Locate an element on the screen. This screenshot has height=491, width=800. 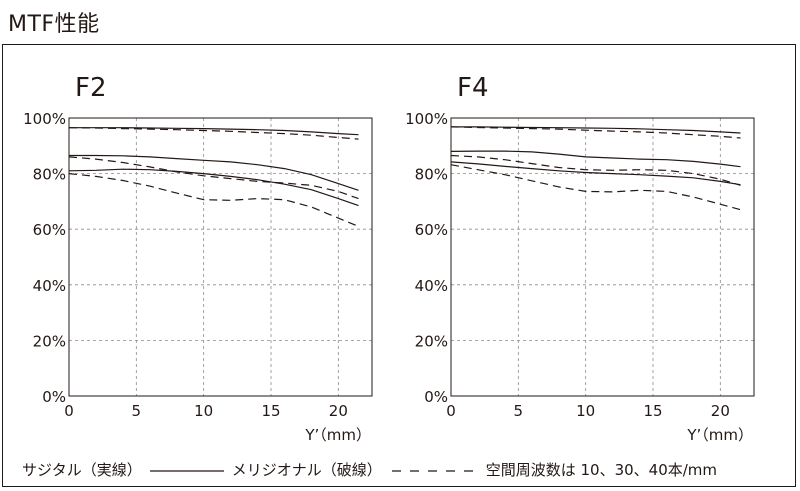
legend: サジタル（実線） メリジオナル（破線） 空間周波数は 10、30、40本/mm is located at coordinates (369, 469).